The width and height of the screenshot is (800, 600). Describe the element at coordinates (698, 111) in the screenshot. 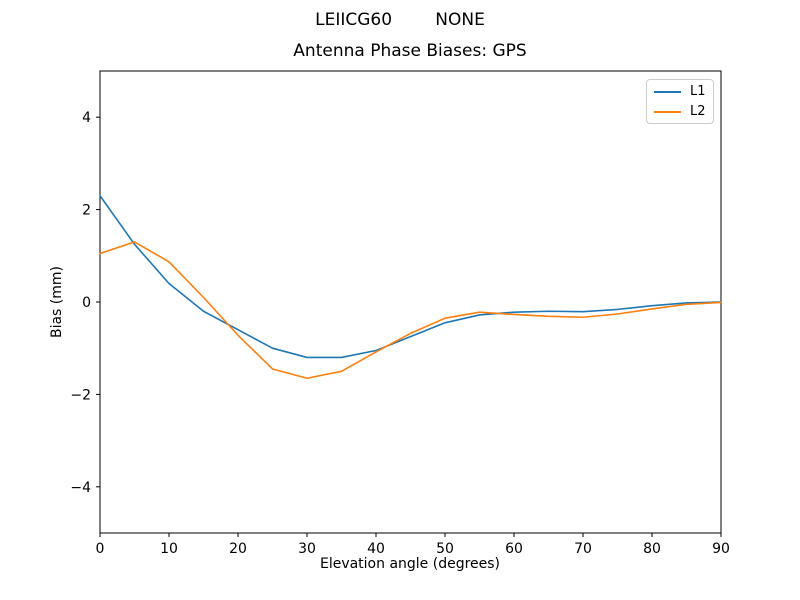

I see `legend-label-l2: L2` at that location.